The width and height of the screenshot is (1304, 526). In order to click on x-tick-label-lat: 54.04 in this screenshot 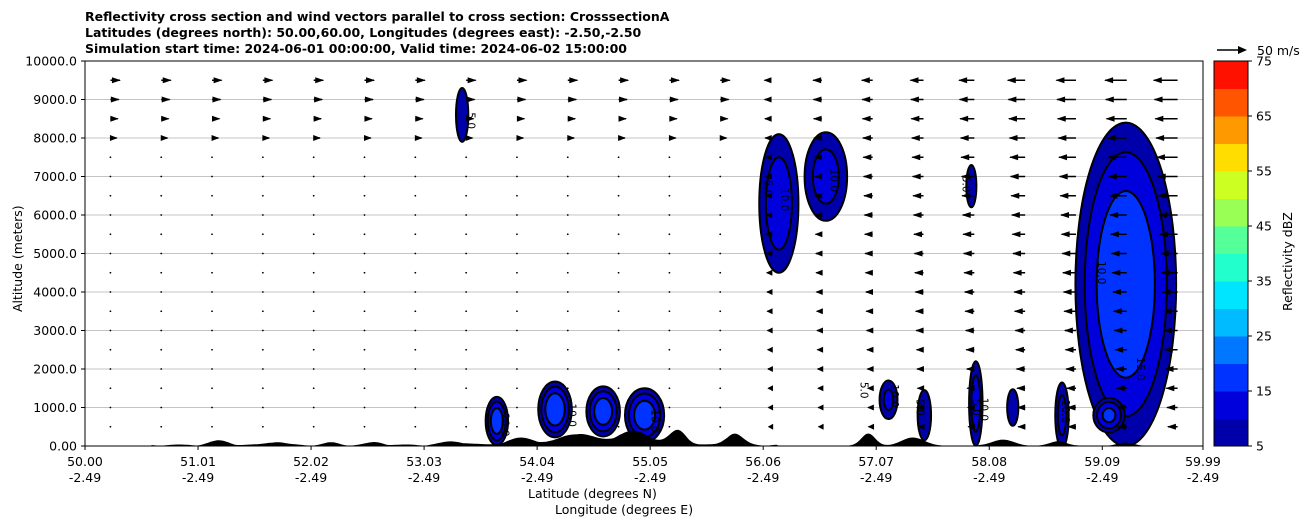, I will do `click(537, 461)`.